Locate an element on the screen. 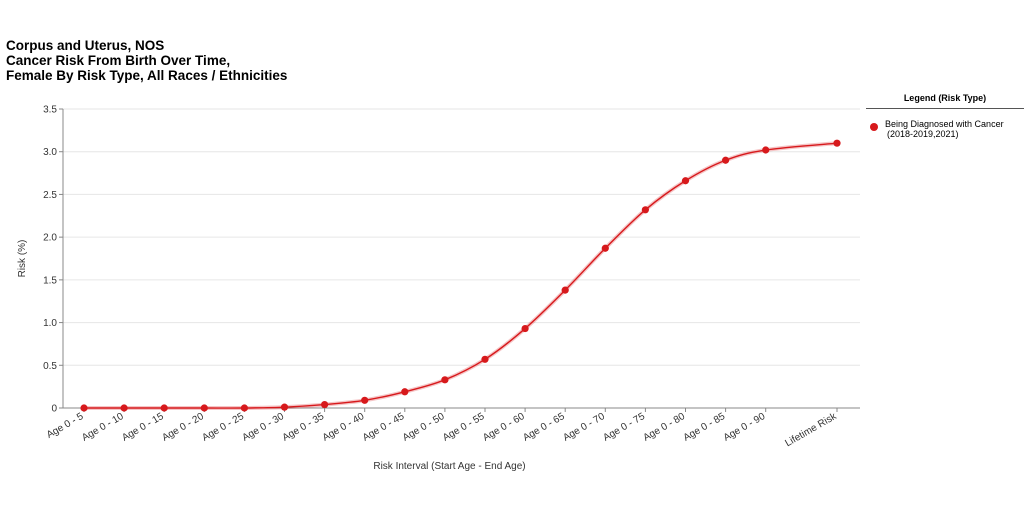 This screenshot has height=512, width=1024. x-tick-label: Age 0 - 85 is located at coordinates (705, 427).